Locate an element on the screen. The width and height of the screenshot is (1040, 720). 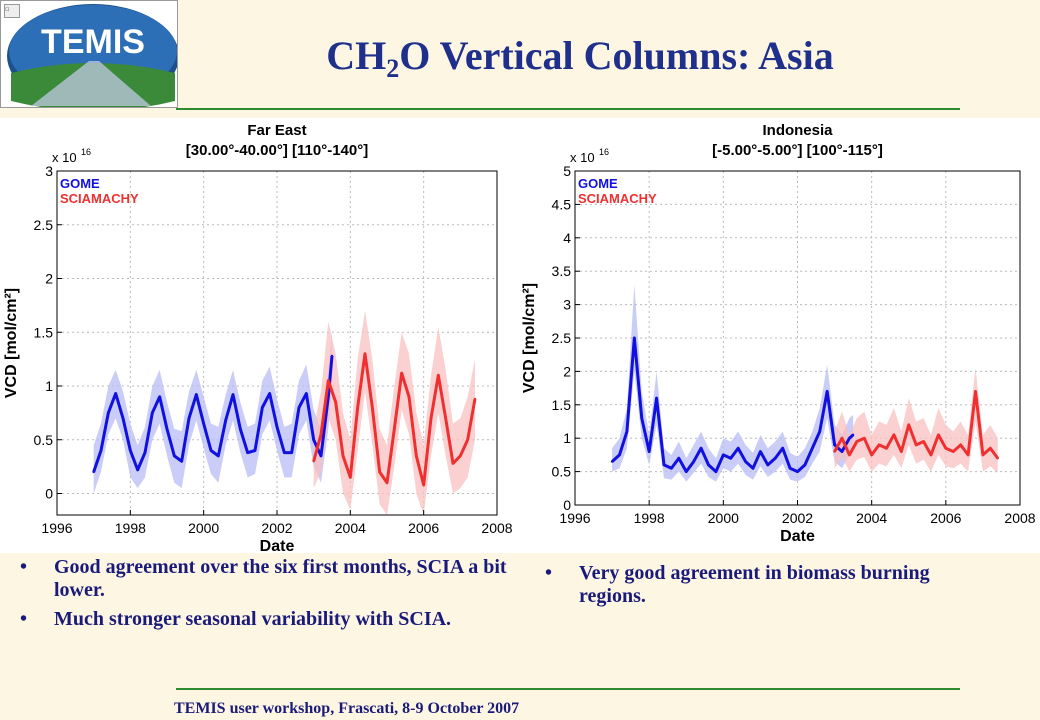
slide-title: CH2O Vertical Columns: Asia is located at coordinates (580, 58).